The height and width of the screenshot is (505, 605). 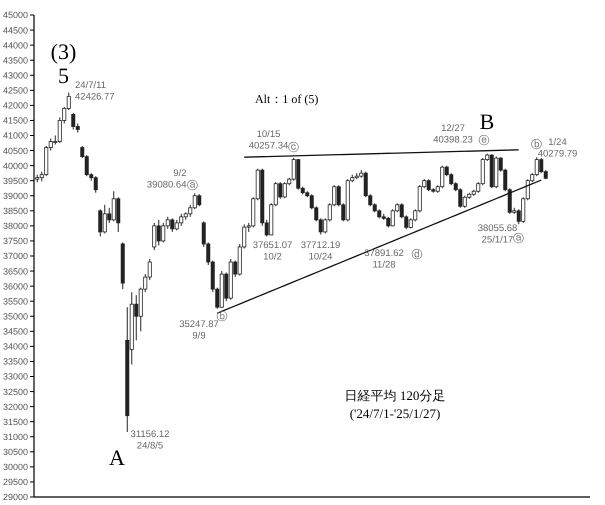 What do you see at coordinates (15, 30) in the screenshot?
I see `y-tick-label: 44500` at bounding box center [15, 30].